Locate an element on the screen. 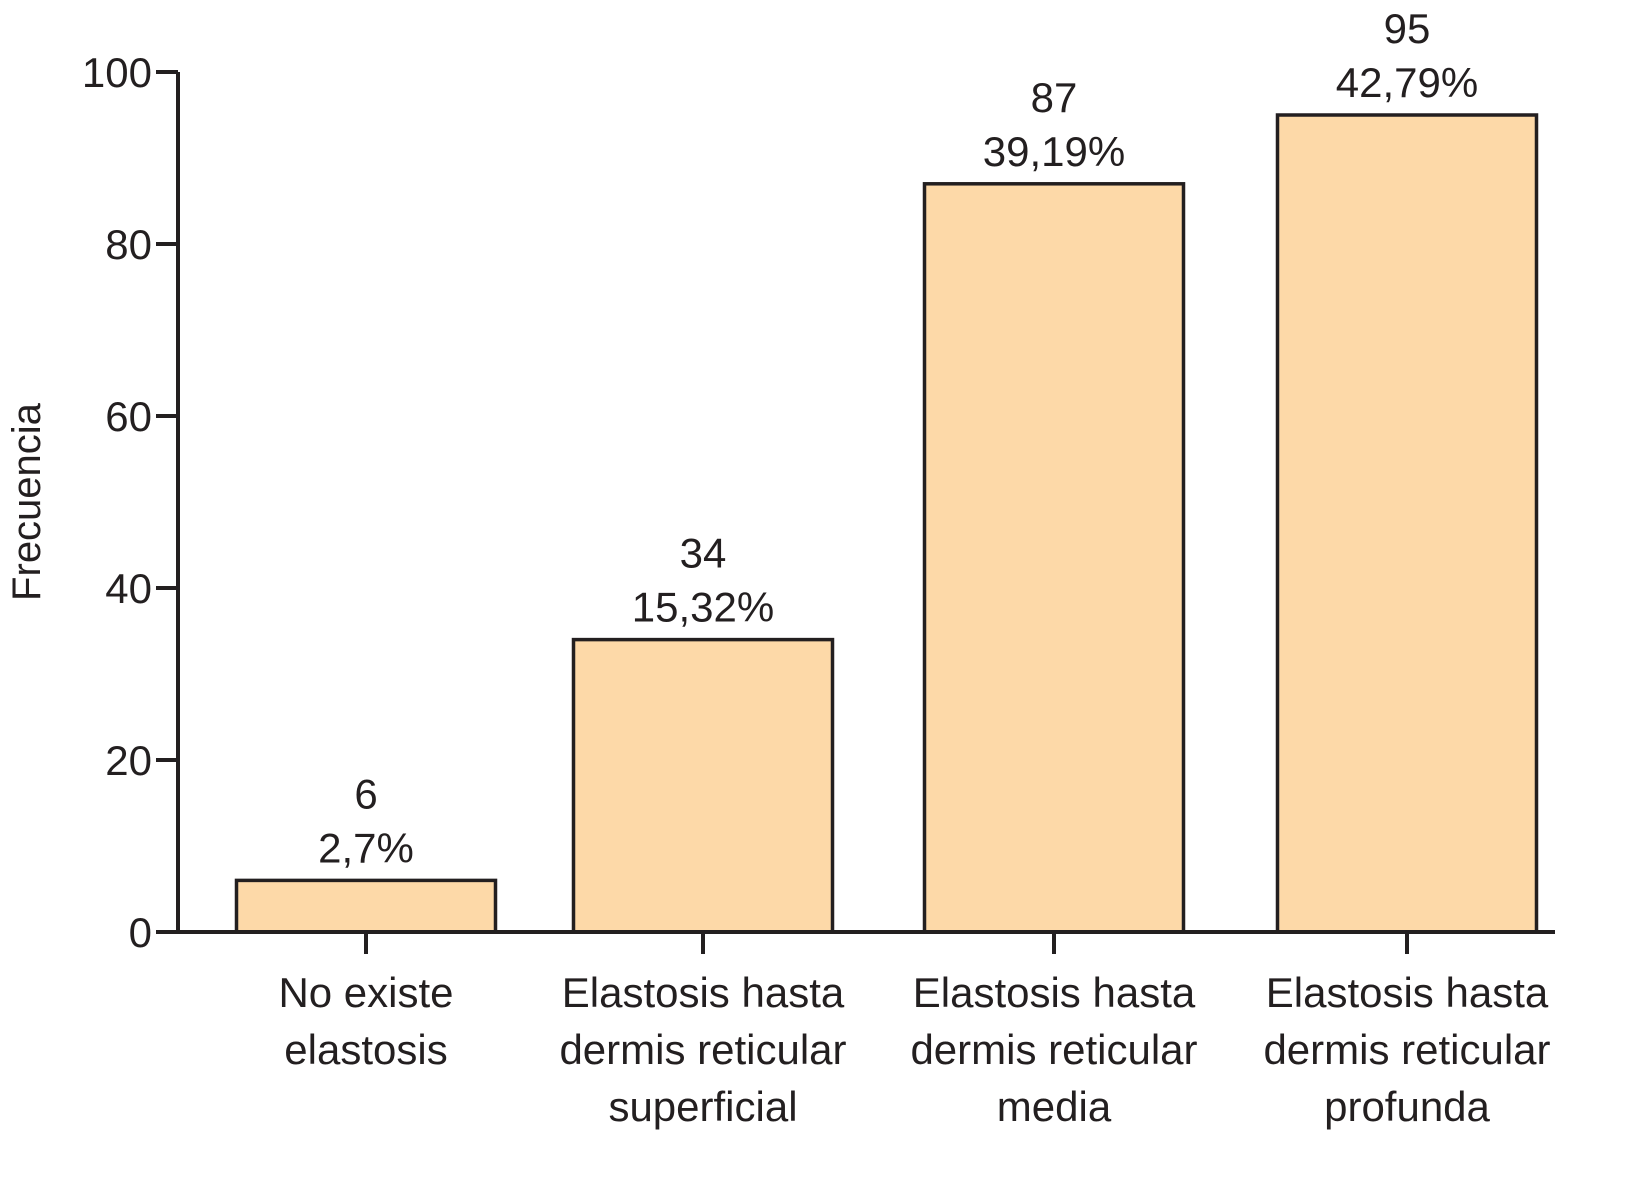 This screenshot has width=1630, height=1179. bar-value-label: 87 is located at coordinates (1054, 97).